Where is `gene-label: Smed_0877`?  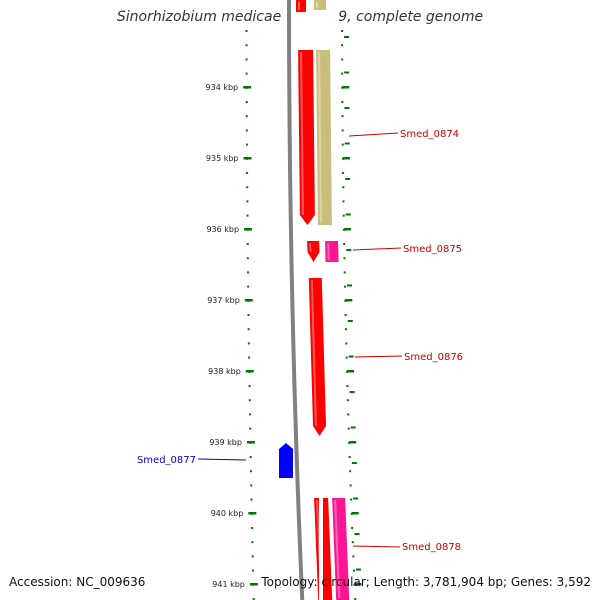 gene-label: Smed_0877 is located at coordinates (166, 460).